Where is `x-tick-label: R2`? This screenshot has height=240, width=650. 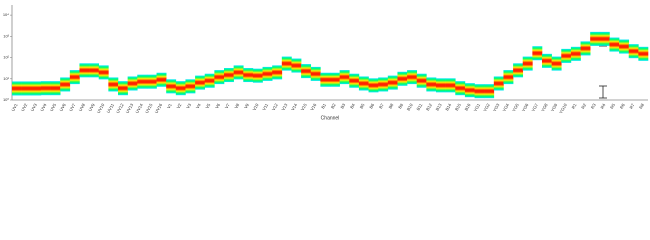 x-tick-label: R2 is located at coordinates (583, 106).